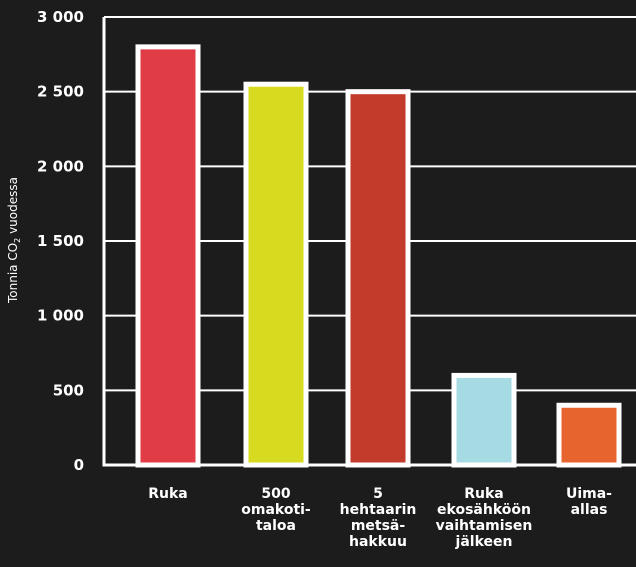 The image size is (636, 567). Describe the element at coordinates (13, 207) in the screenshot. I see `y-axis-label-suffix: vuodessa` at that location.